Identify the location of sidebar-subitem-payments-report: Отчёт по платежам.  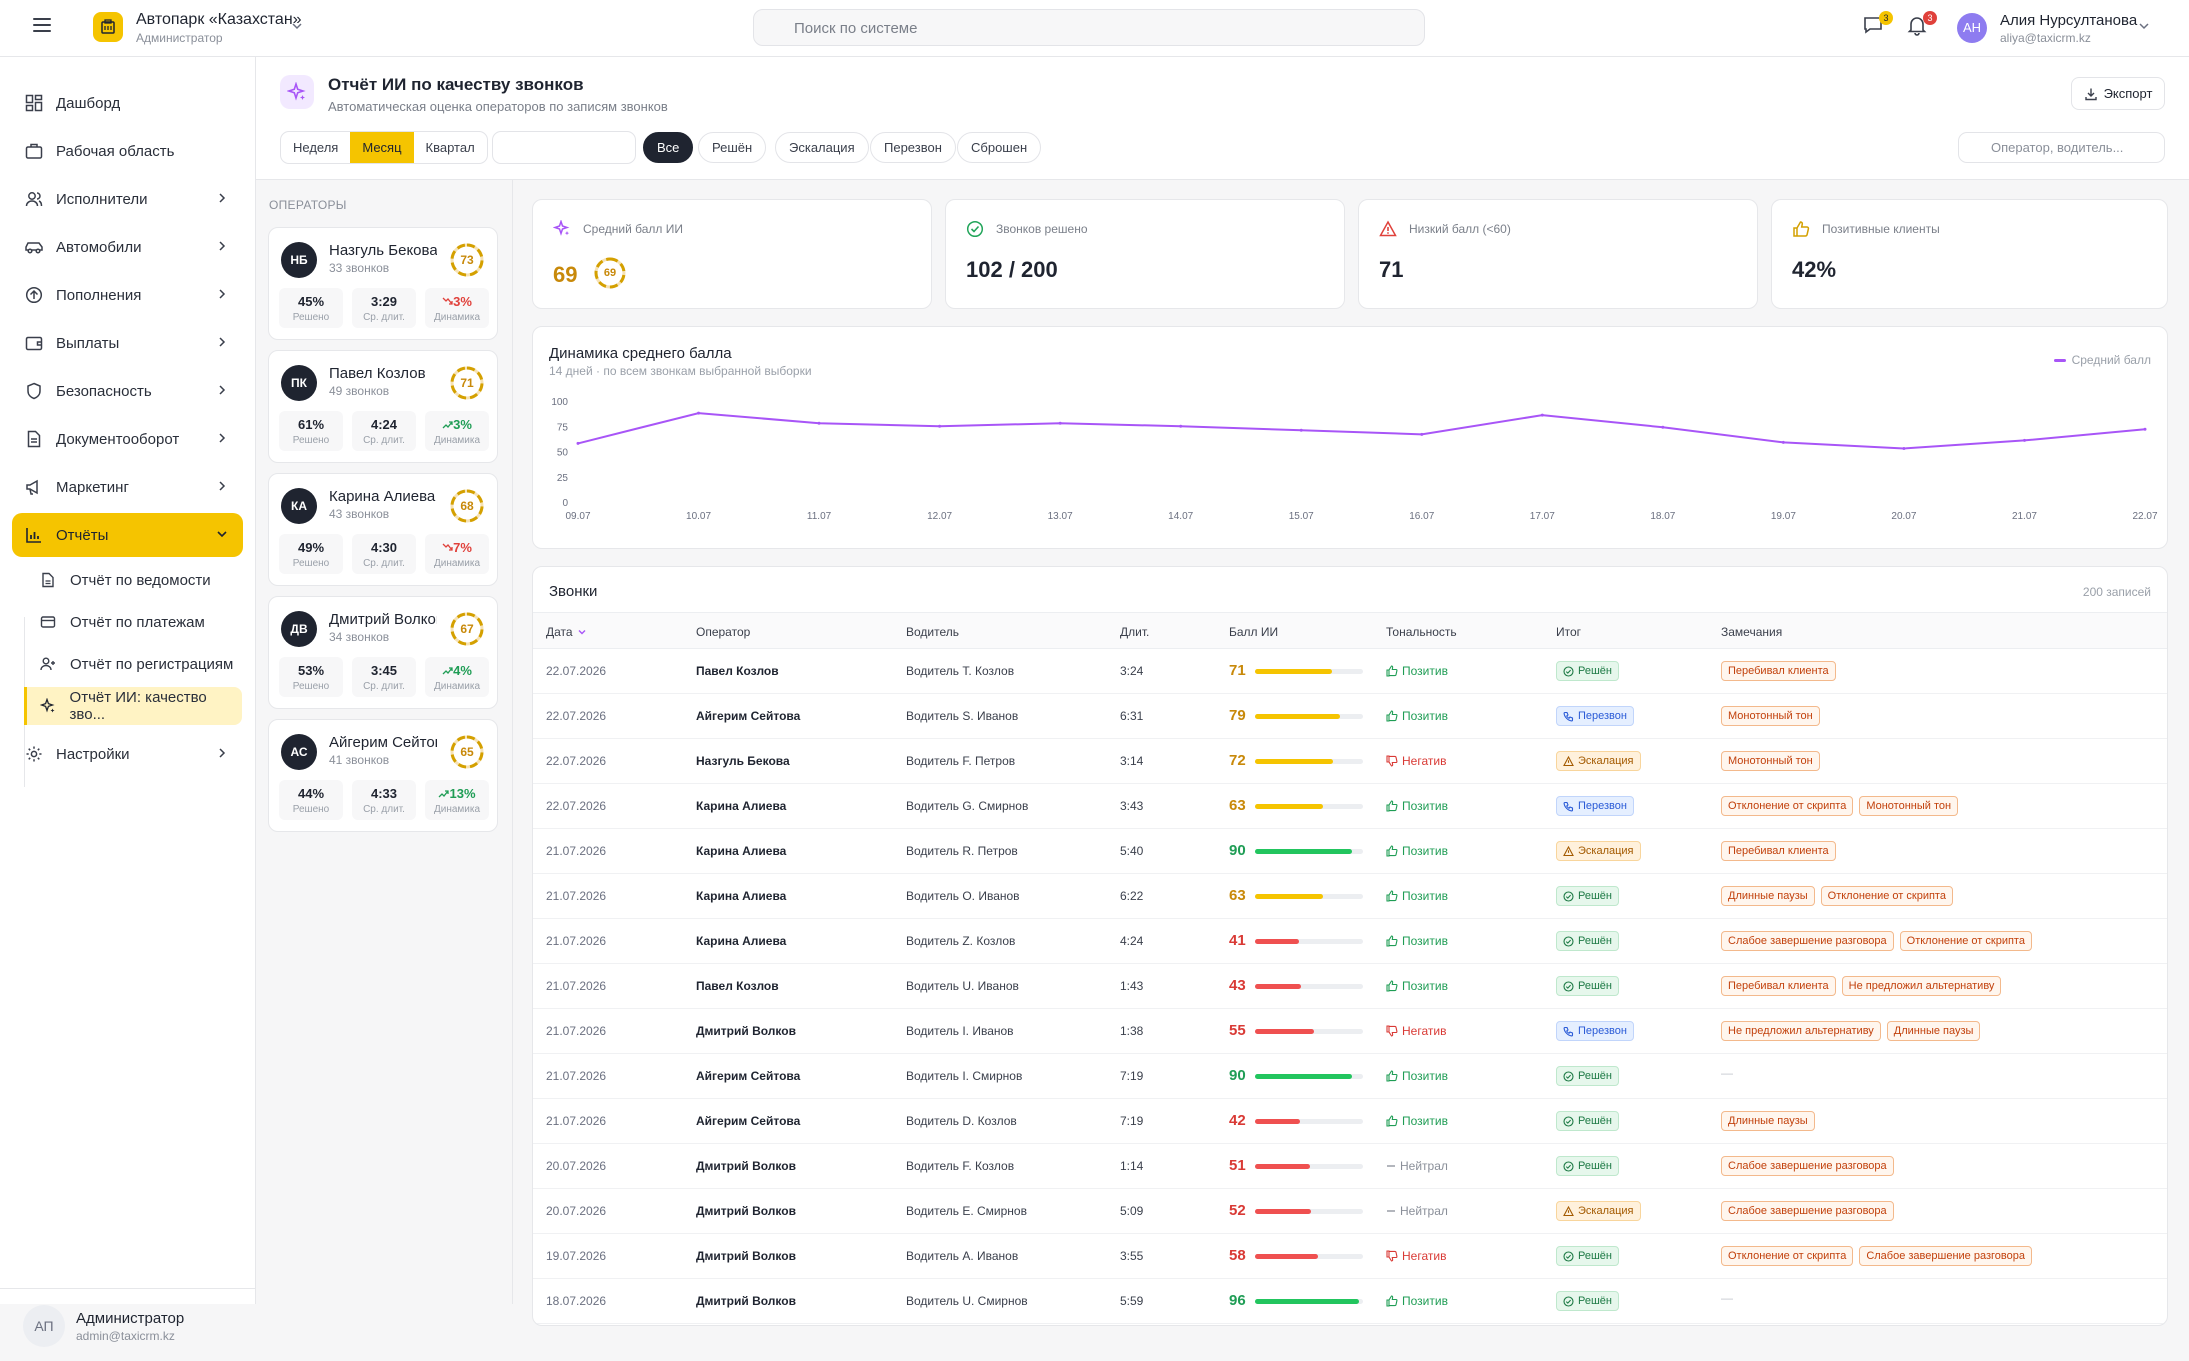
(133, 622).